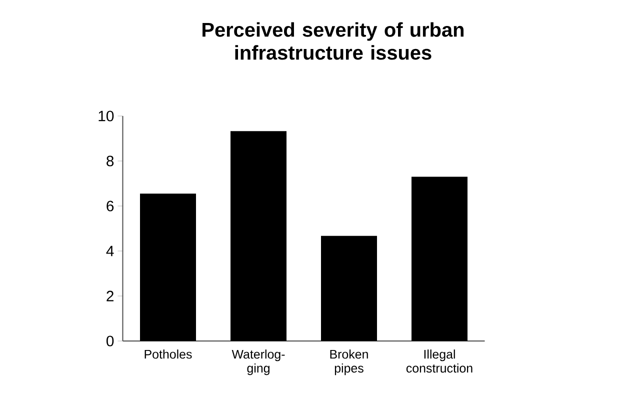  Describe the element at coordinates (439, 361) in the screenshot. I see `x-tick-label: Illegal construction` at that location.